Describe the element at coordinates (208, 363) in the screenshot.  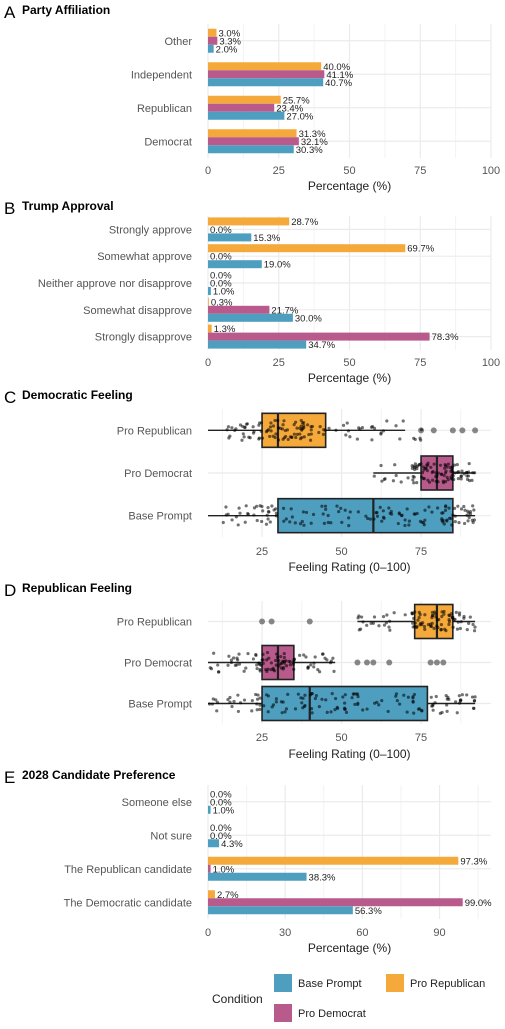
I see `x-tick-label: 0` at that location.